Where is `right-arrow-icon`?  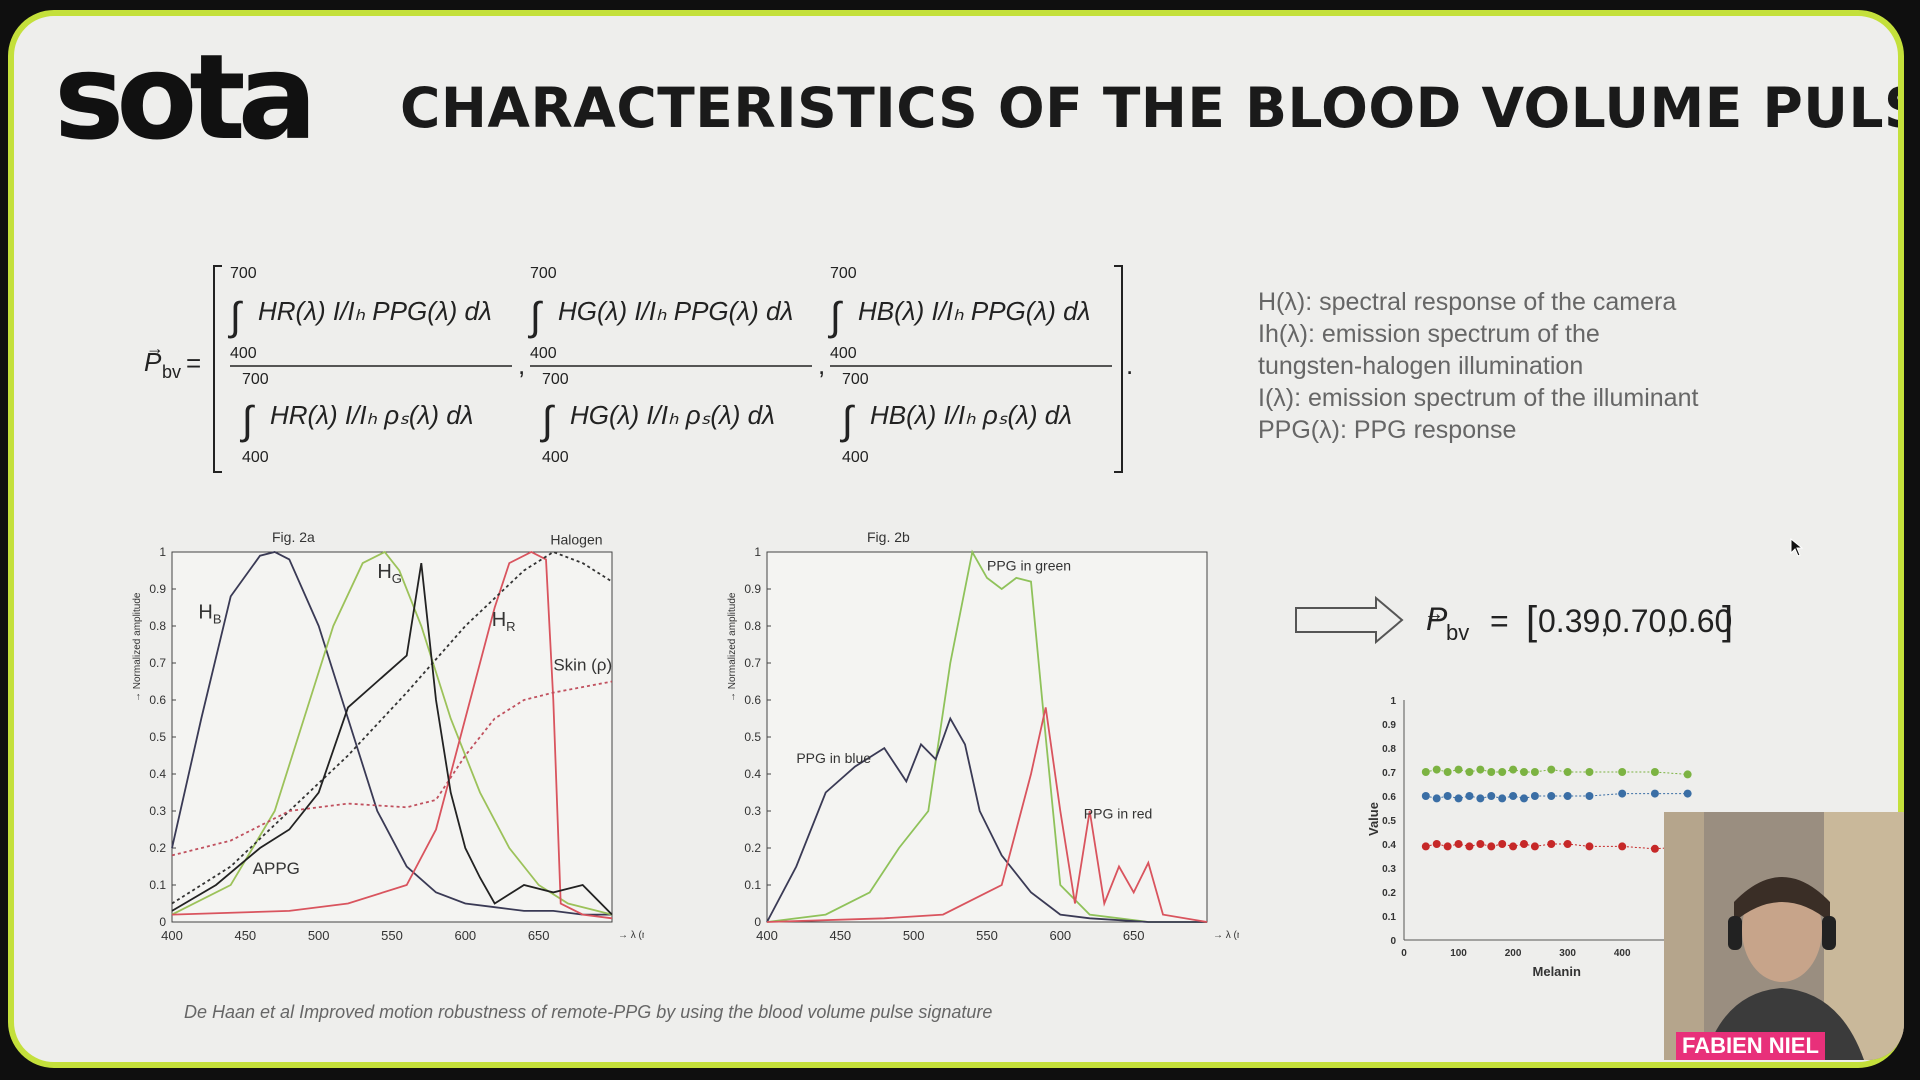 right-arrow-icon is located at coordinates (1349, 620).